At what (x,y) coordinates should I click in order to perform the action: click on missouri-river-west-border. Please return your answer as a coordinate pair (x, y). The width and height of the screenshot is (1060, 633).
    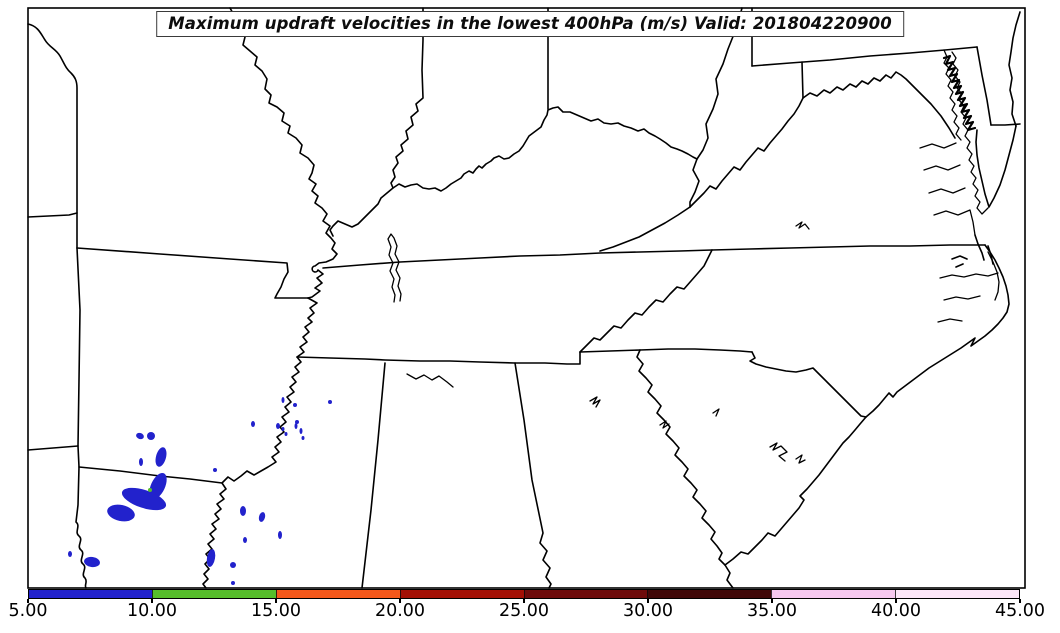
    Looking at the image, I should click on (52, 136).